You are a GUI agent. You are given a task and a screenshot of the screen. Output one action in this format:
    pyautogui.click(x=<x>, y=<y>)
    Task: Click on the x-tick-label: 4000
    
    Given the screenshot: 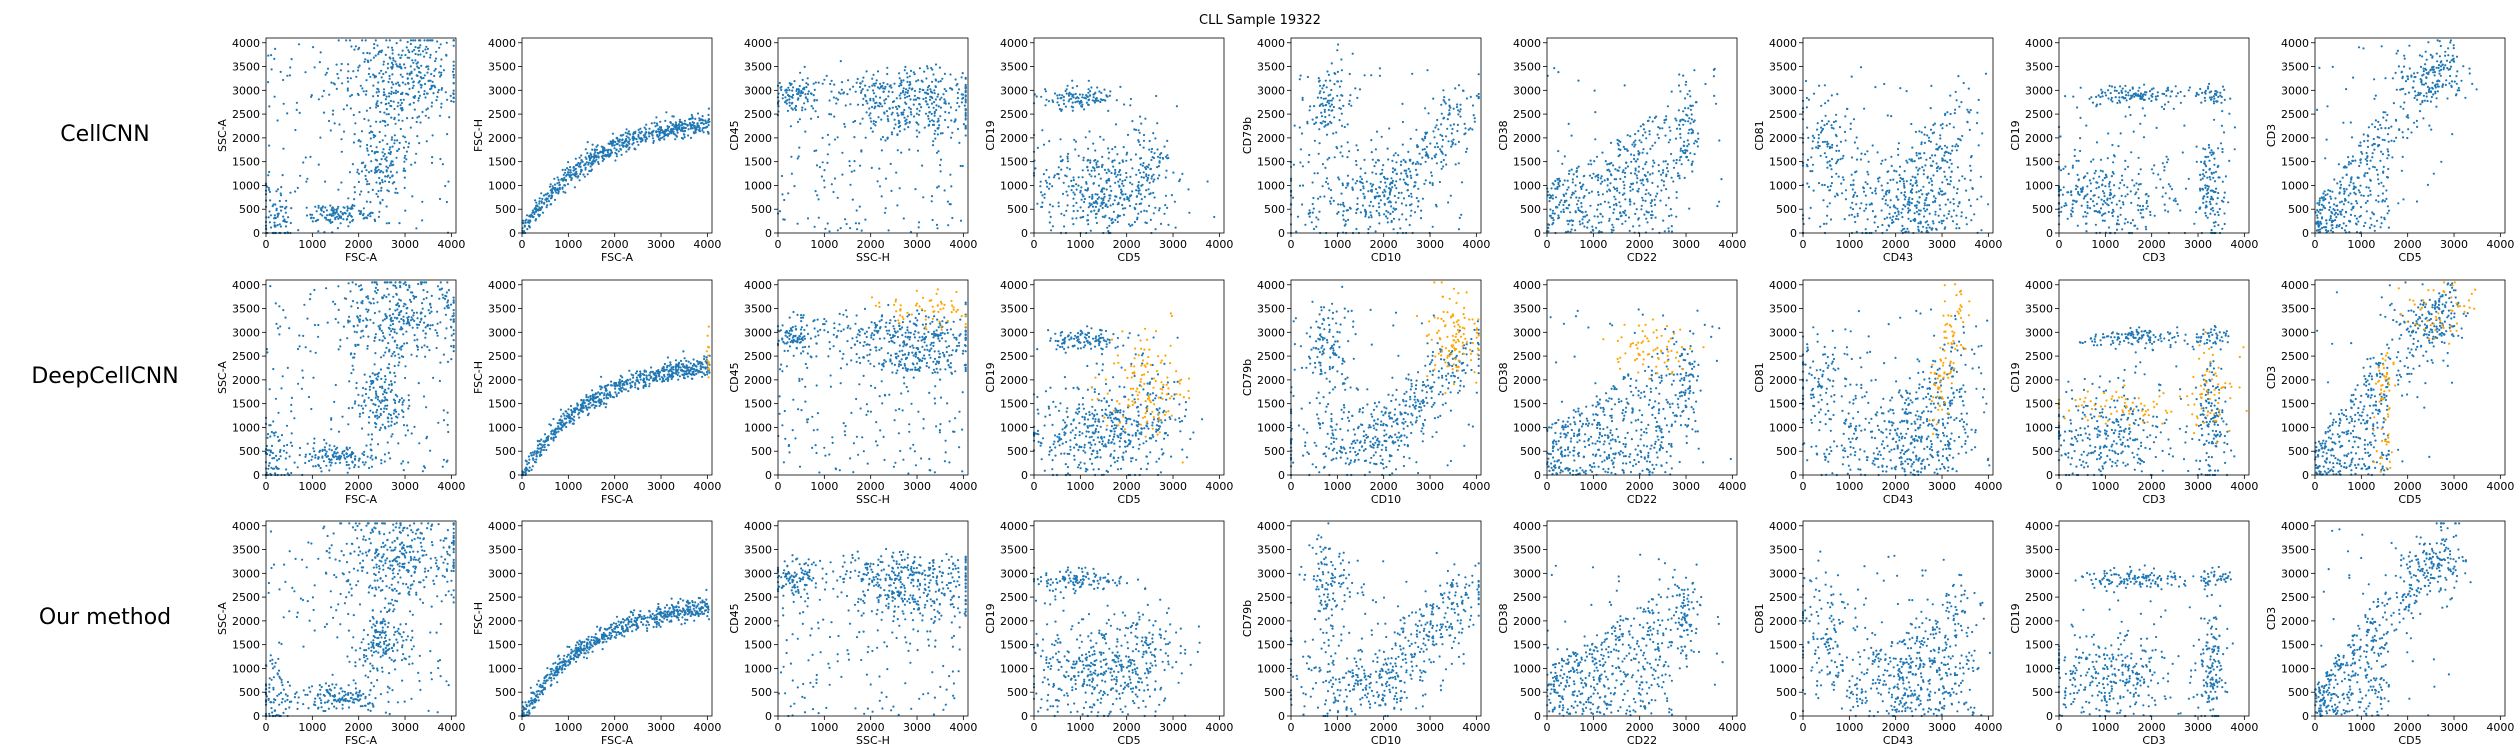 What is the action you would take?
    pyautogui.click(x=1219, y=244)
    